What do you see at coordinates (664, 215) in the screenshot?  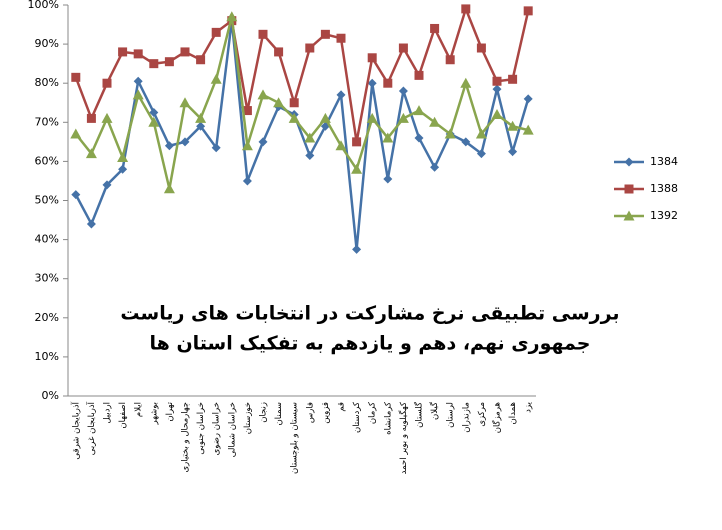 I see `legend-label: 1392` at bounding box center [664, 215].